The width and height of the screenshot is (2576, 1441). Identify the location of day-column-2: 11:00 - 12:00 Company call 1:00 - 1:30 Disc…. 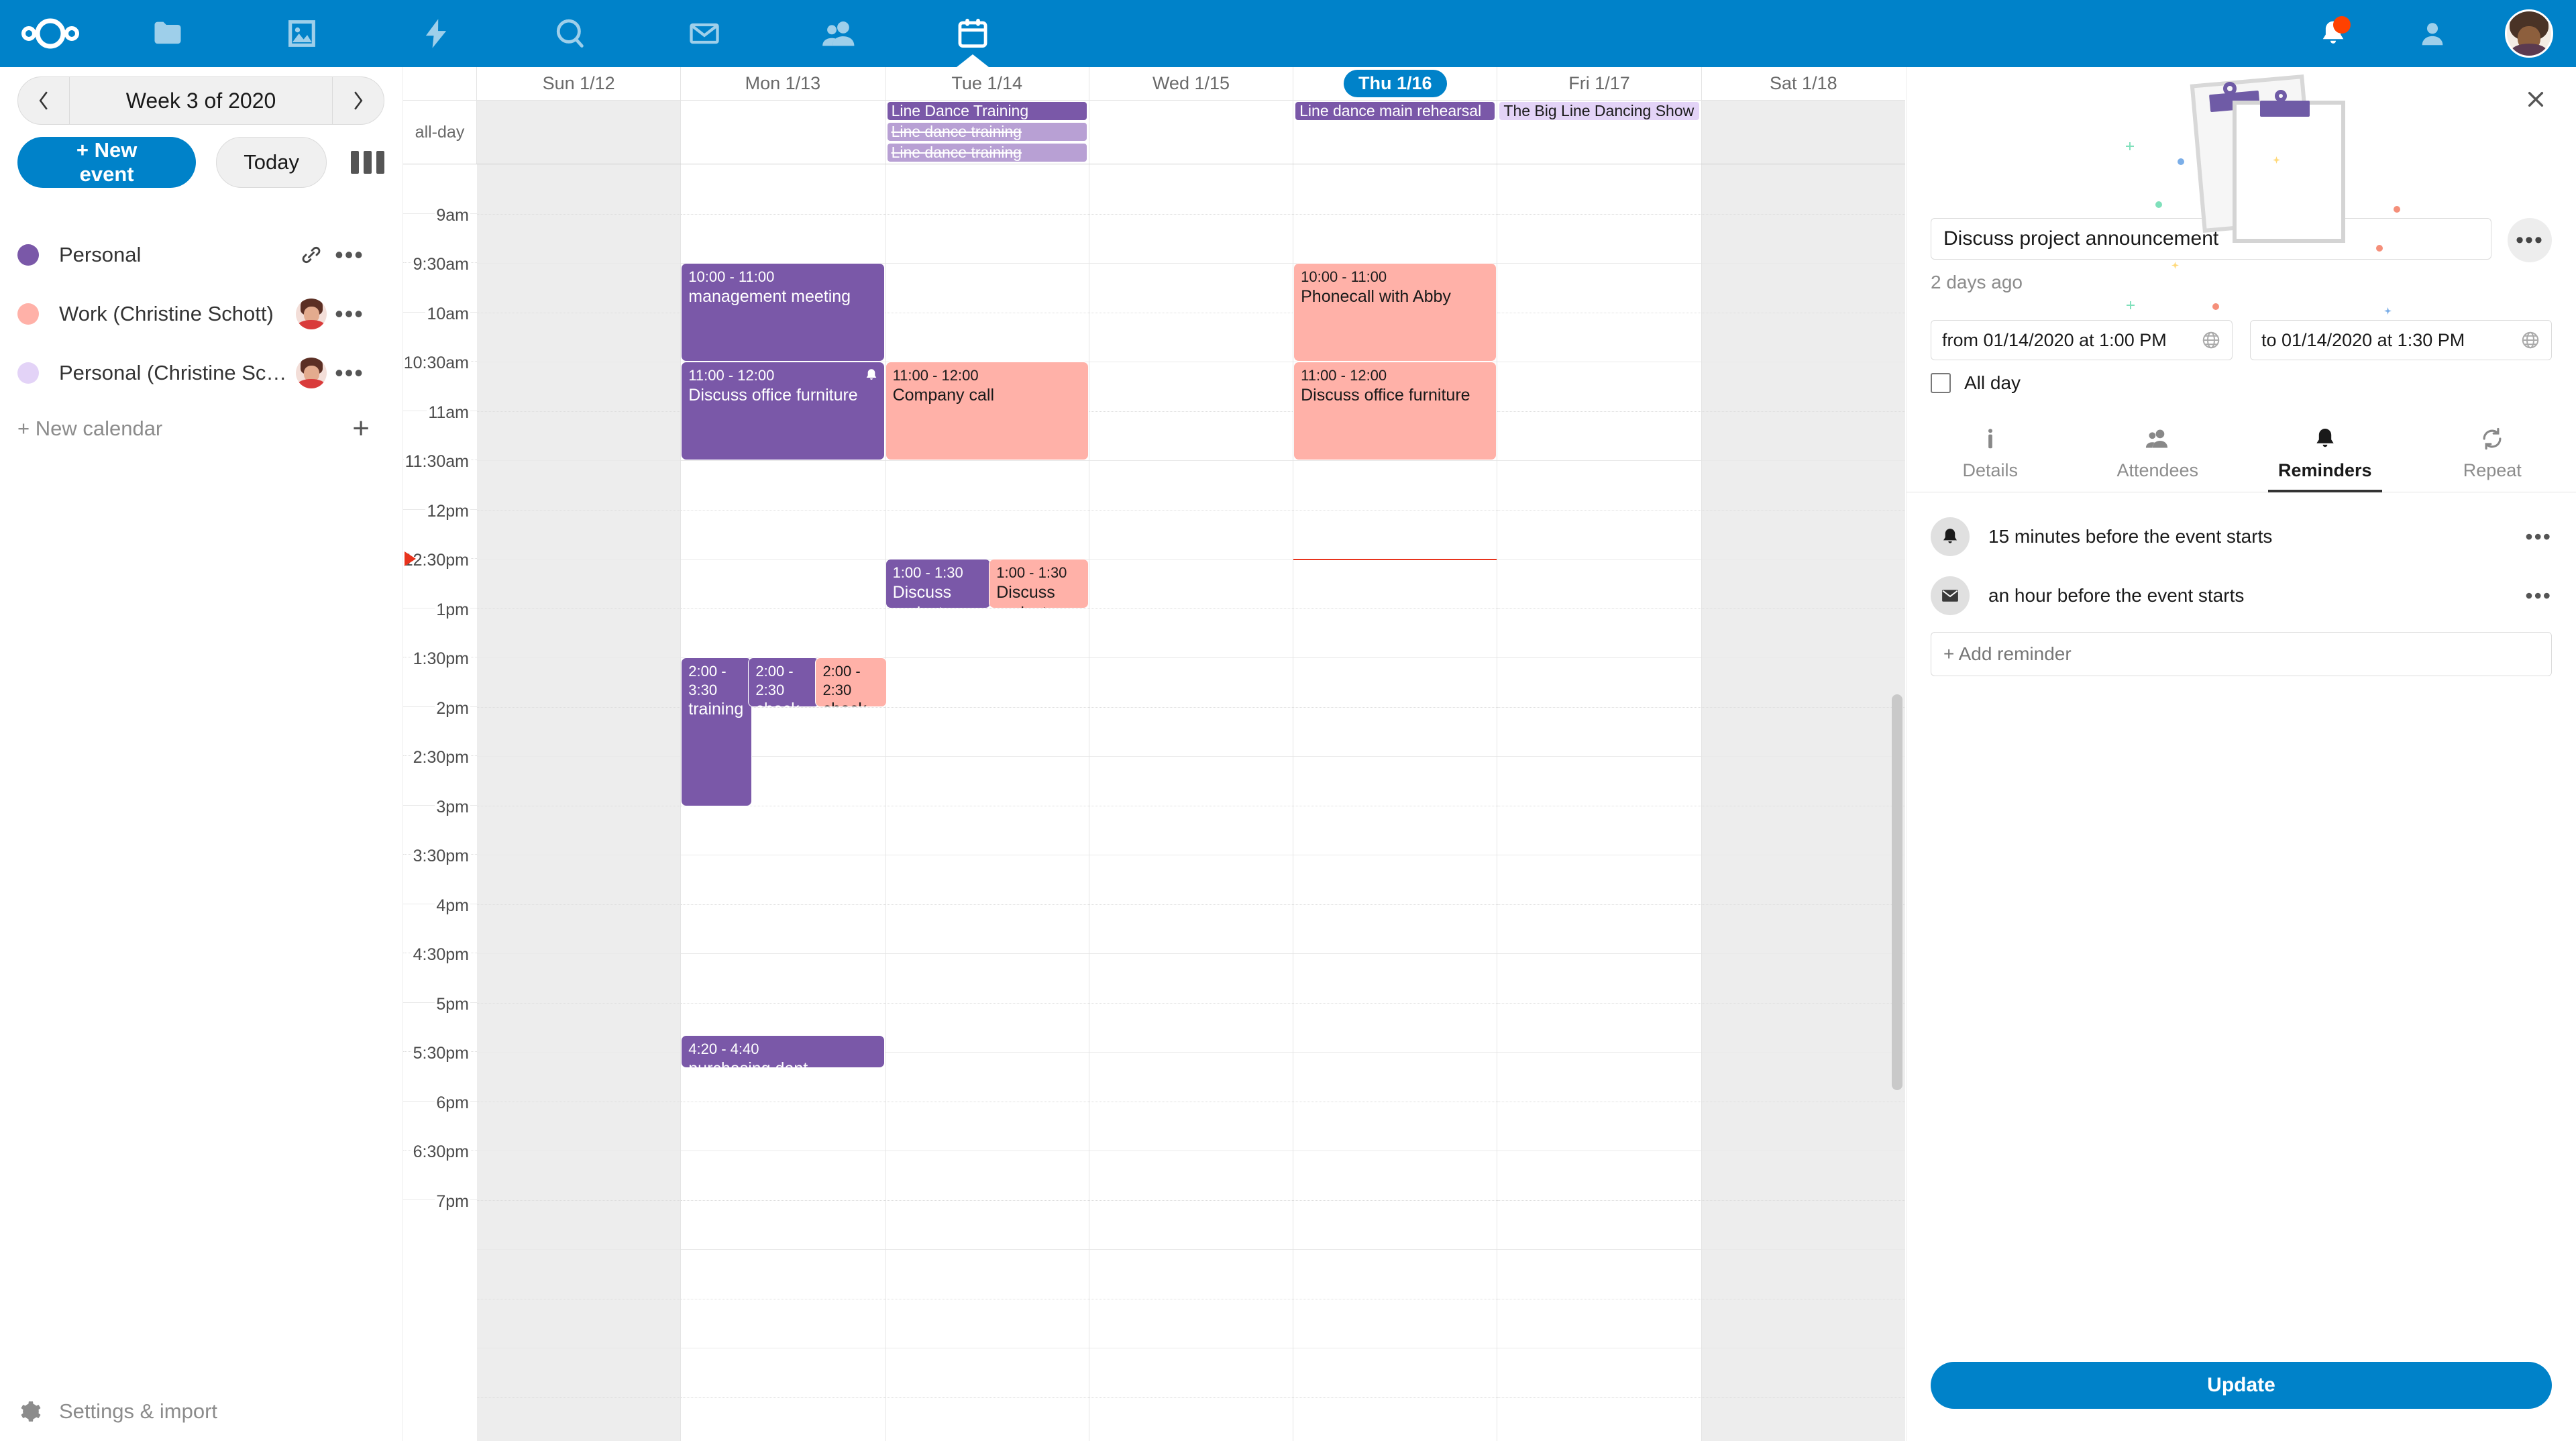
(987, 802).